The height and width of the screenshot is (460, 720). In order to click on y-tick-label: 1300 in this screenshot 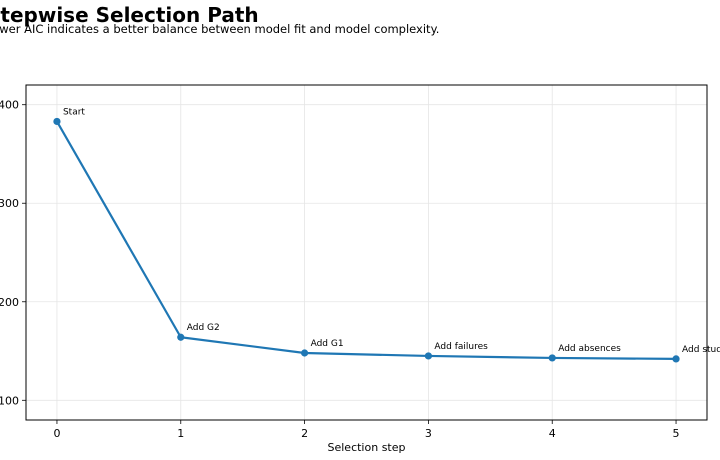, I will do `click(9, 203)`.